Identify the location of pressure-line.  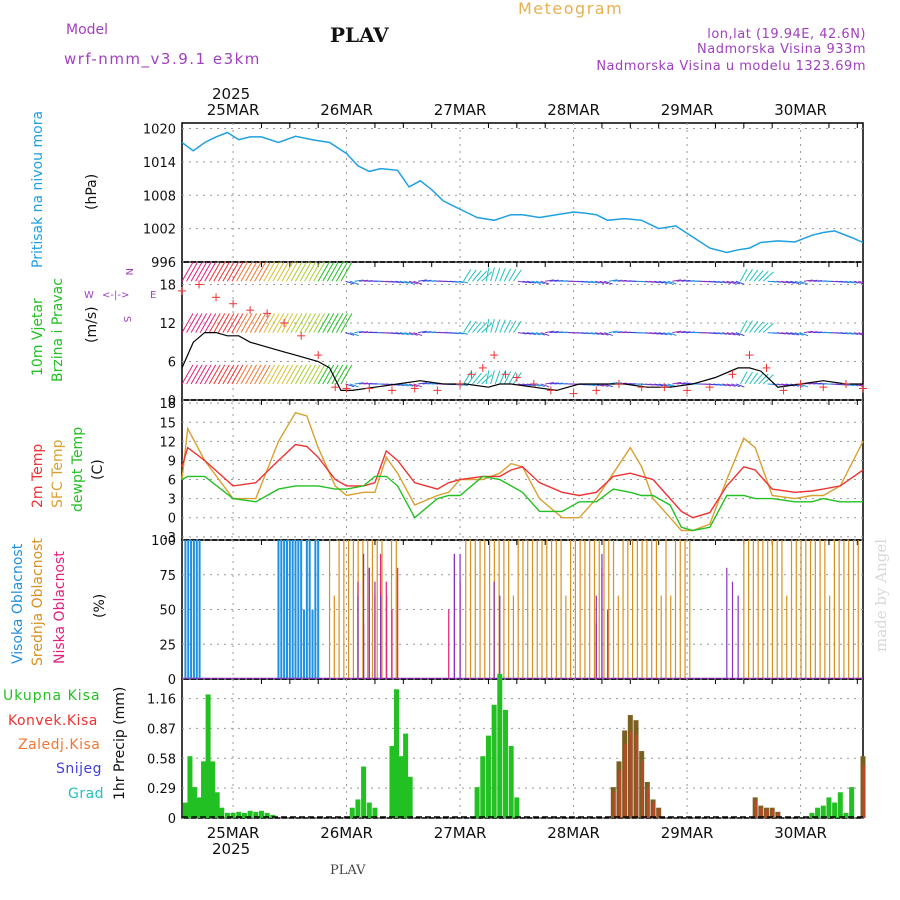
(522, 192).